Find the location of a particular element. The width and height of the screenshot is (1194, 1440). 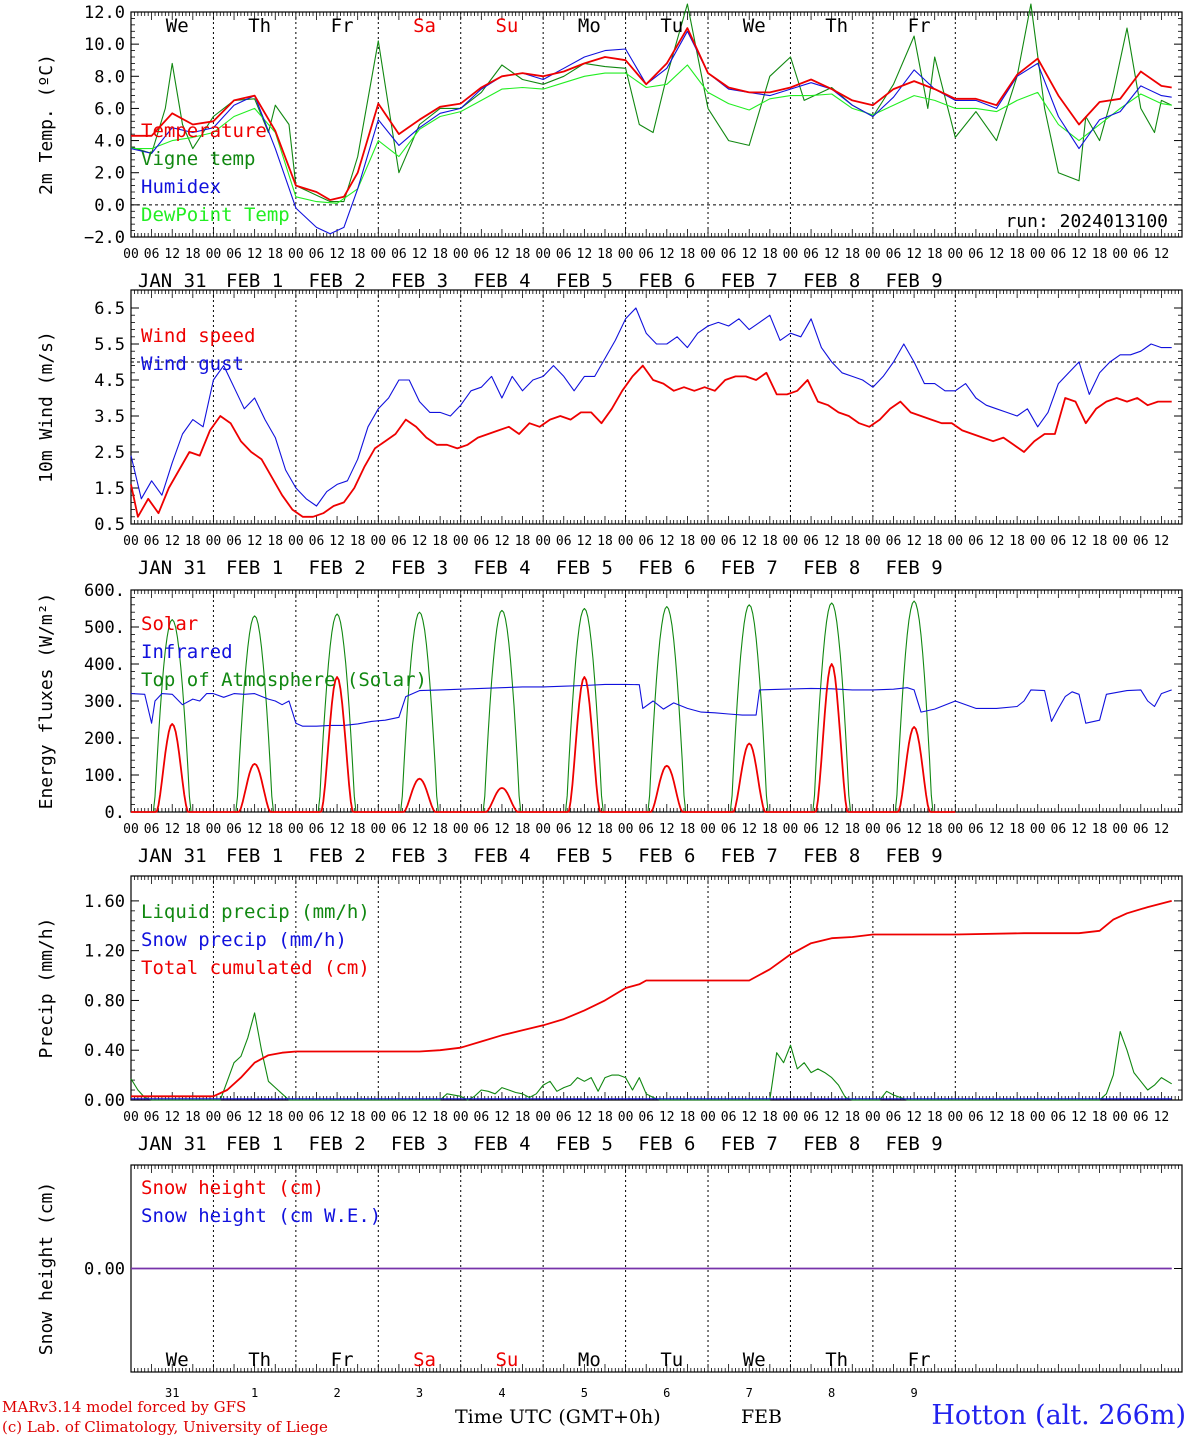

y-tick-label: 1.5 is located at coordinates (109, 489).